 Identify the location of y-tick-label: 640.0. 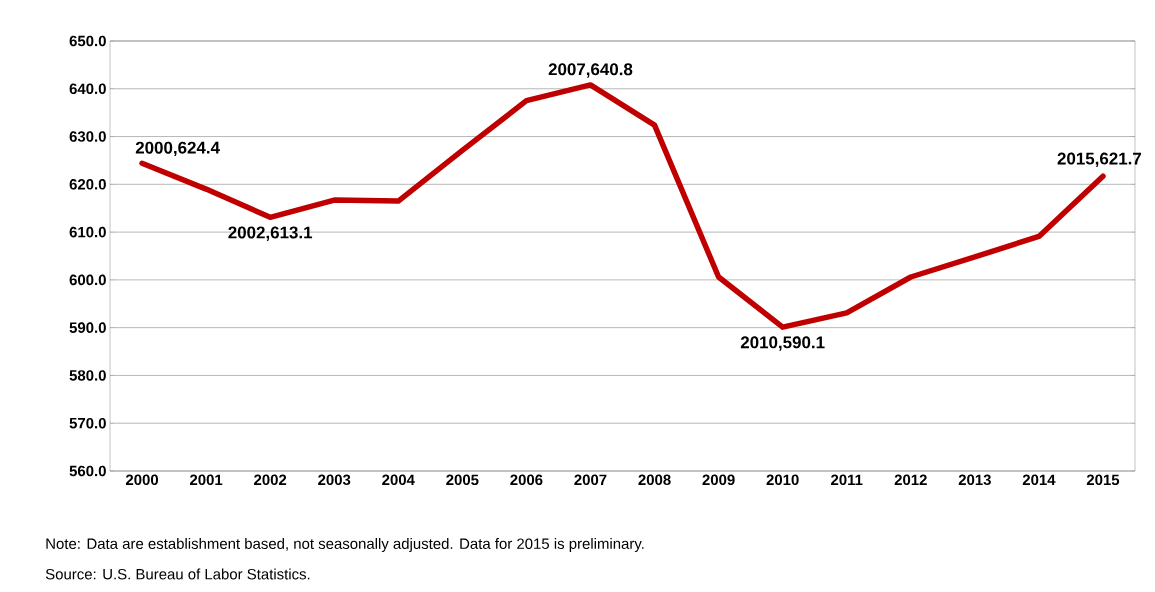
(87, 89).